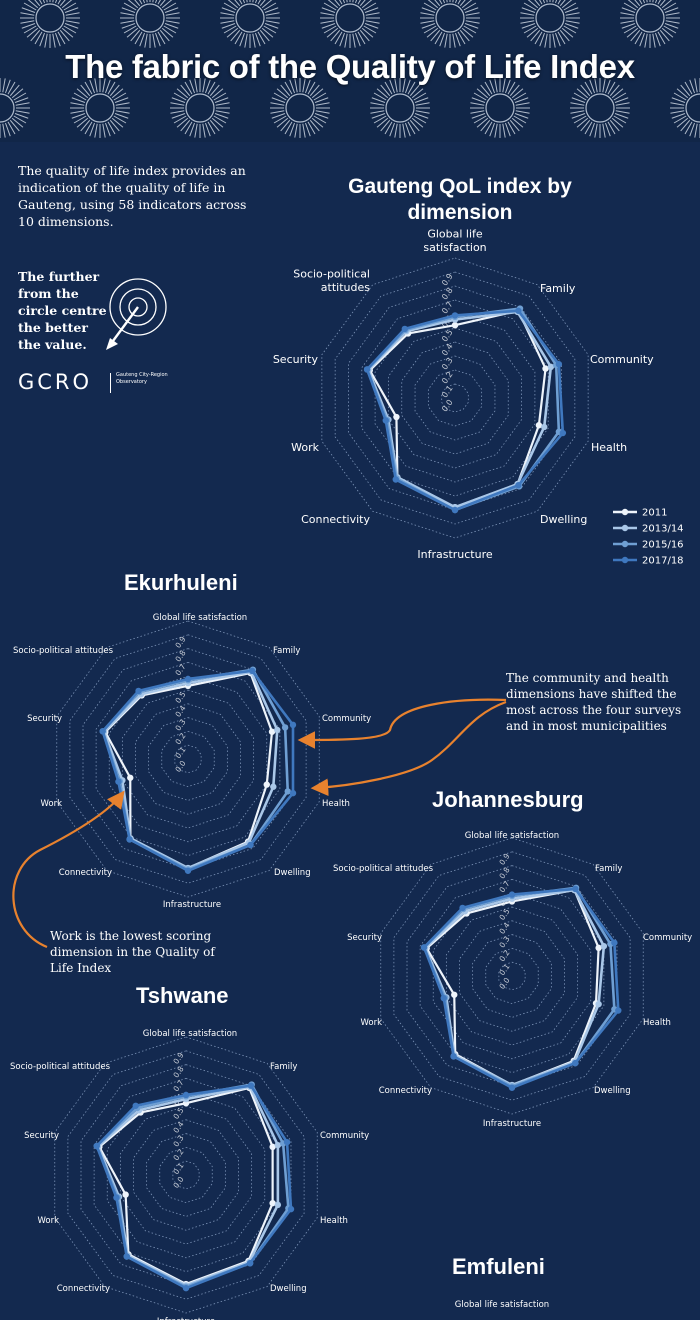  Describe the element at coordinates (460, 199) in the screenshot. I see `gauteng-chart-title: Gauteng QoL index by dimension` at that location.